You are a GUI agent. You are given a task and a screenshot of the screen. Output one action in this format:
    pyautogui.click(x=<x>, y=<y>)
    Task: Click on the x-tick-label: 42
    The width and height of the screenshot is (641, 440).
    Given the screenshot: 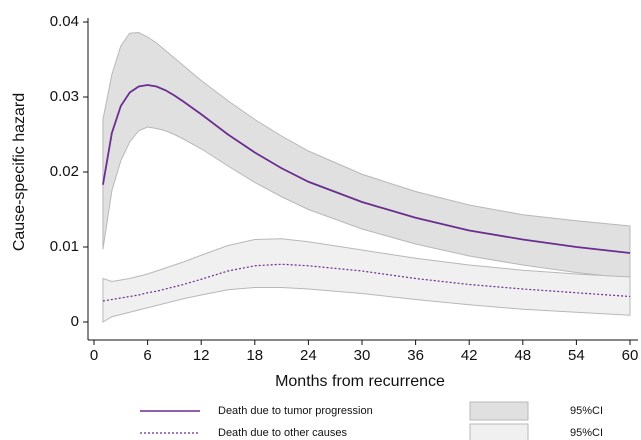 What is the action you would take?
    pyautogui.click(x=469, y=355)
    